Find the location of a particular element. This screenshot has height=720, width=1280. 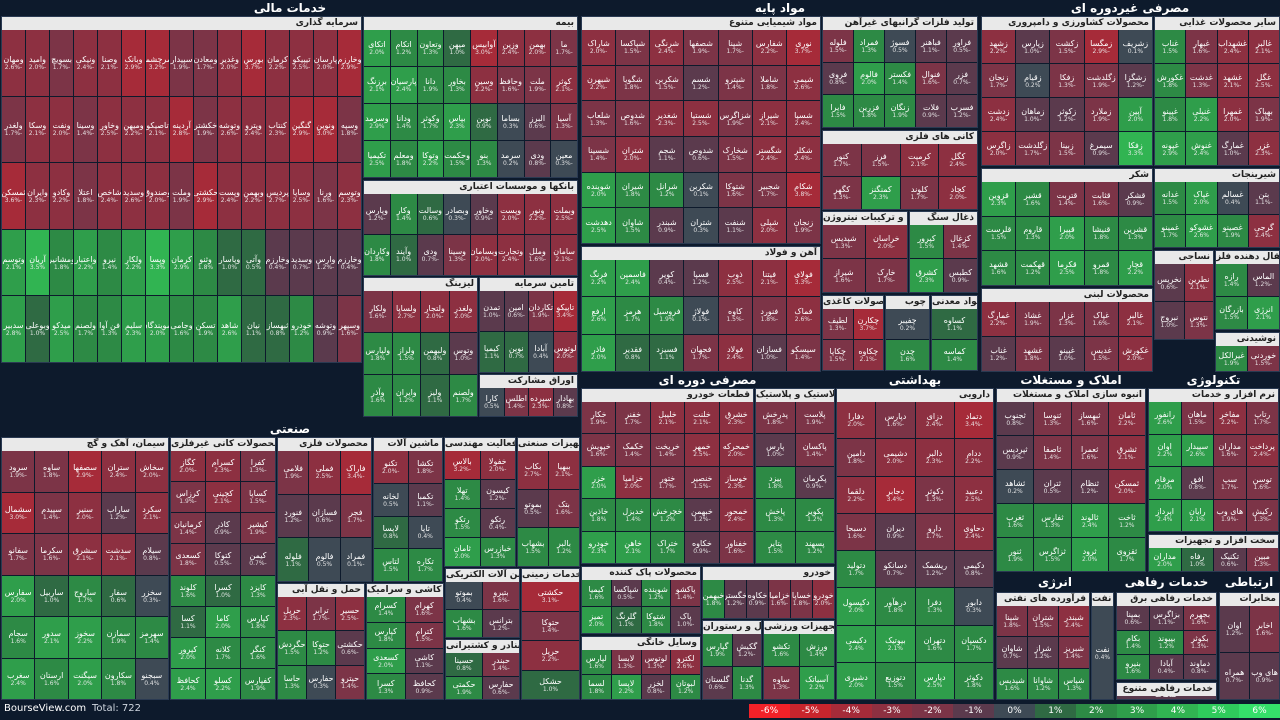

stock-tile: پاکسان -1.4% is located at coordinates (814, 450).